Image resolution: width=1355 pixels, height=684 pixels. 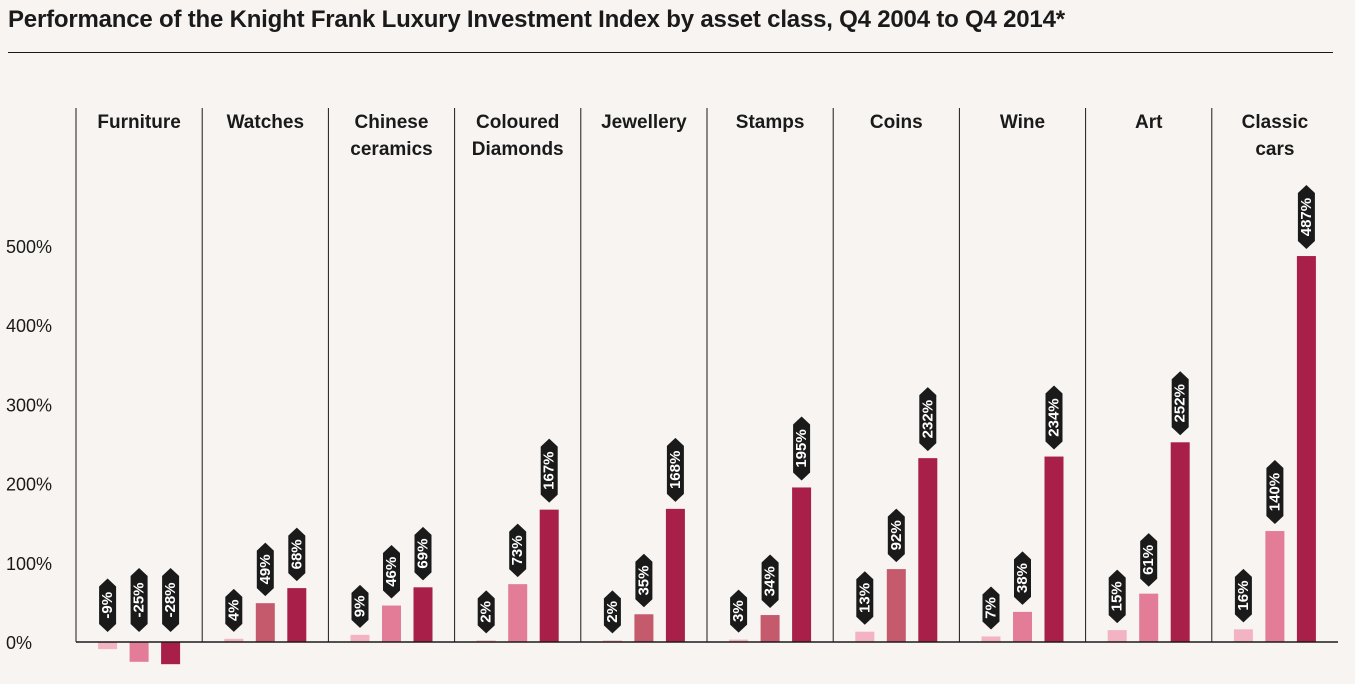 I want to click on y-tick-label: 0%, so click(x=19, y=643).